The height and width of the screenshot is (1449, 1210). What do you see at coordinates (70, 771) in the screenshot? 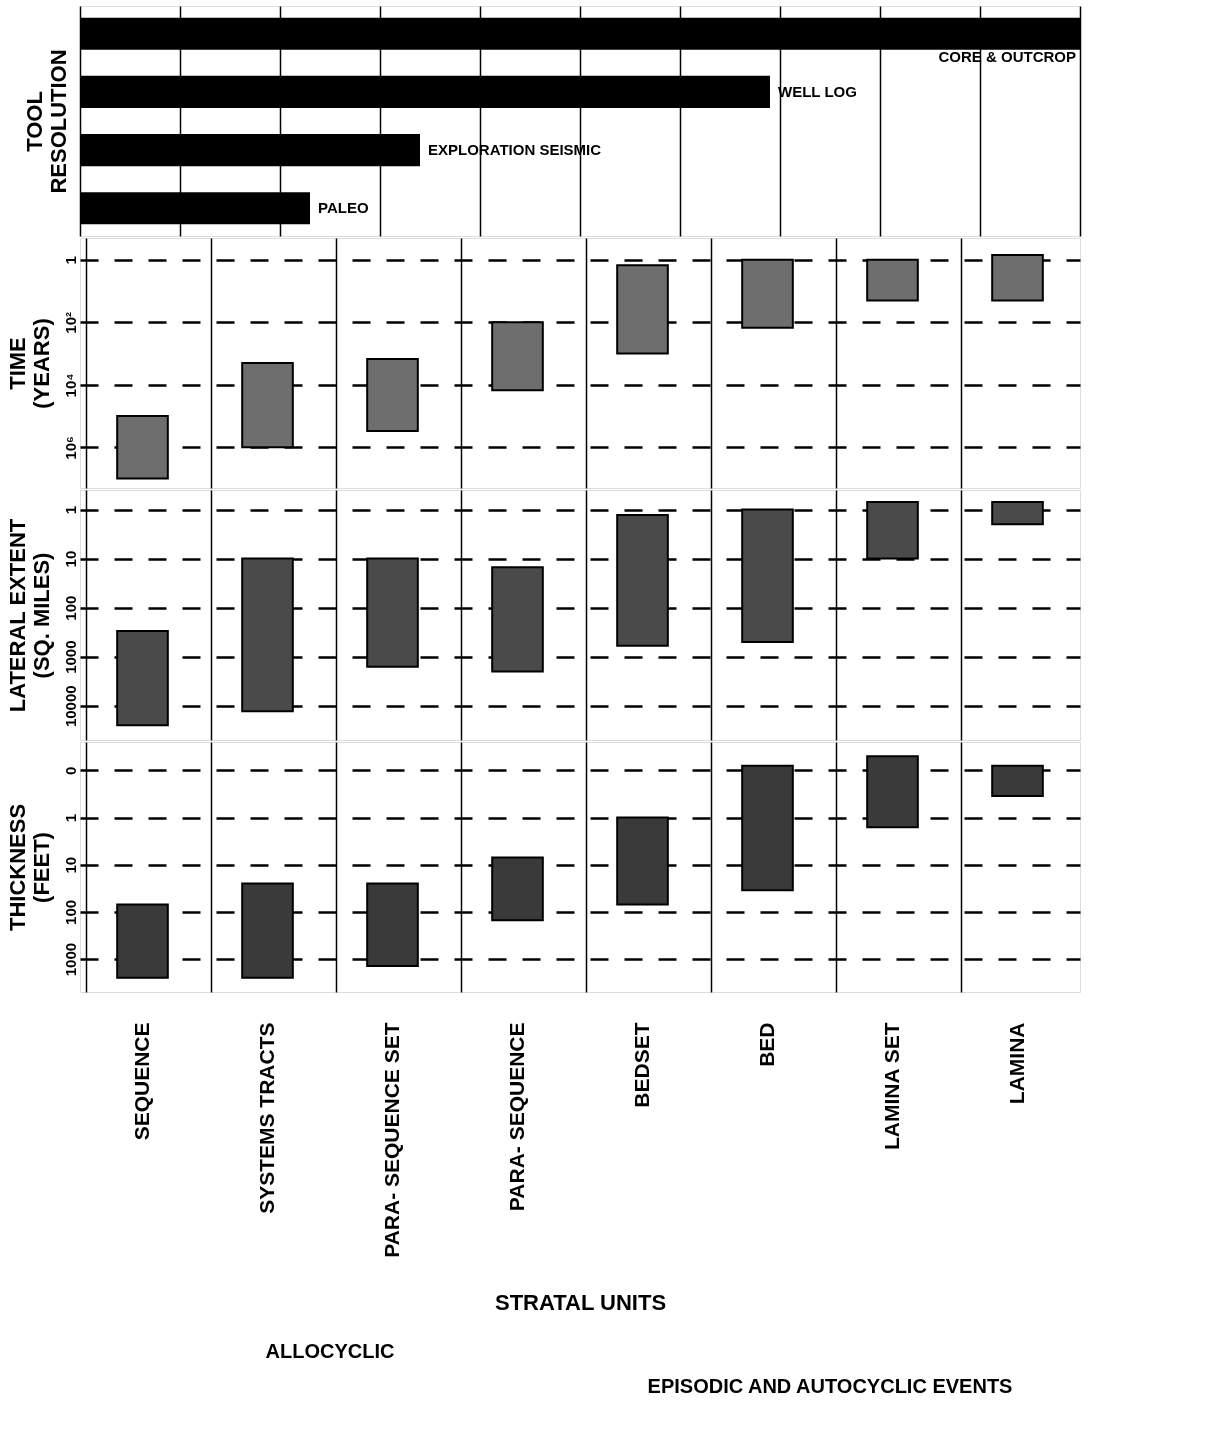
I see `y-tick-label: 0` at bounding box center [70, 771].